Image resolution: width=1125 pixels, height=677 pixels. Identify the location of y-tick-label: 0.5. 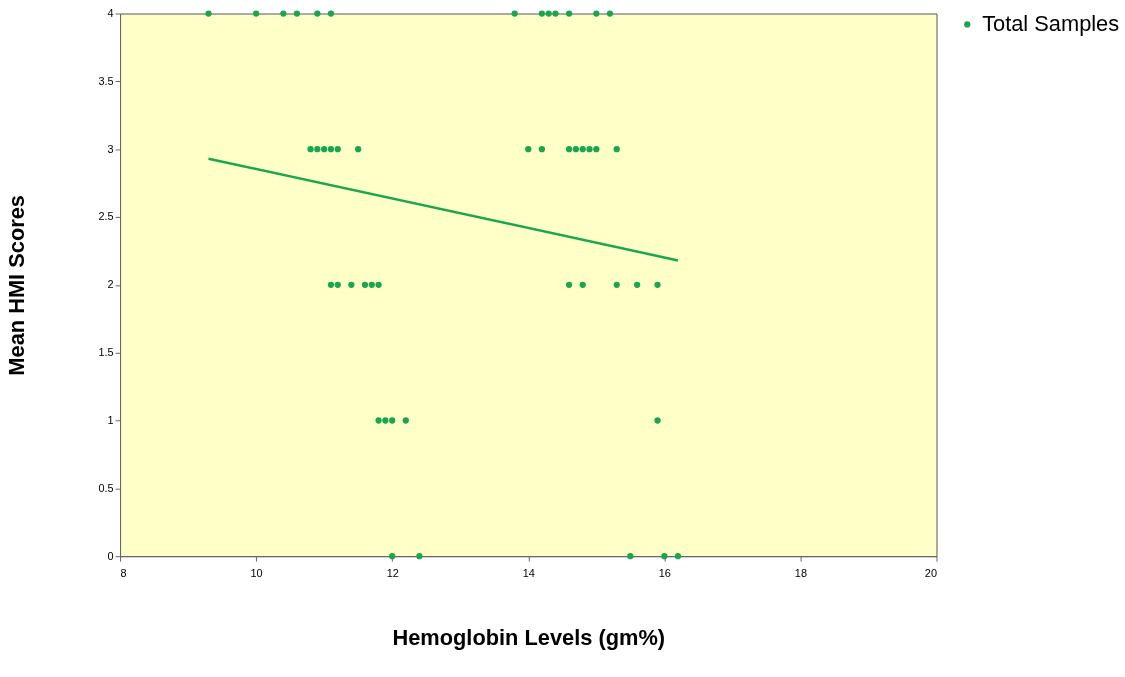
(106, 487).